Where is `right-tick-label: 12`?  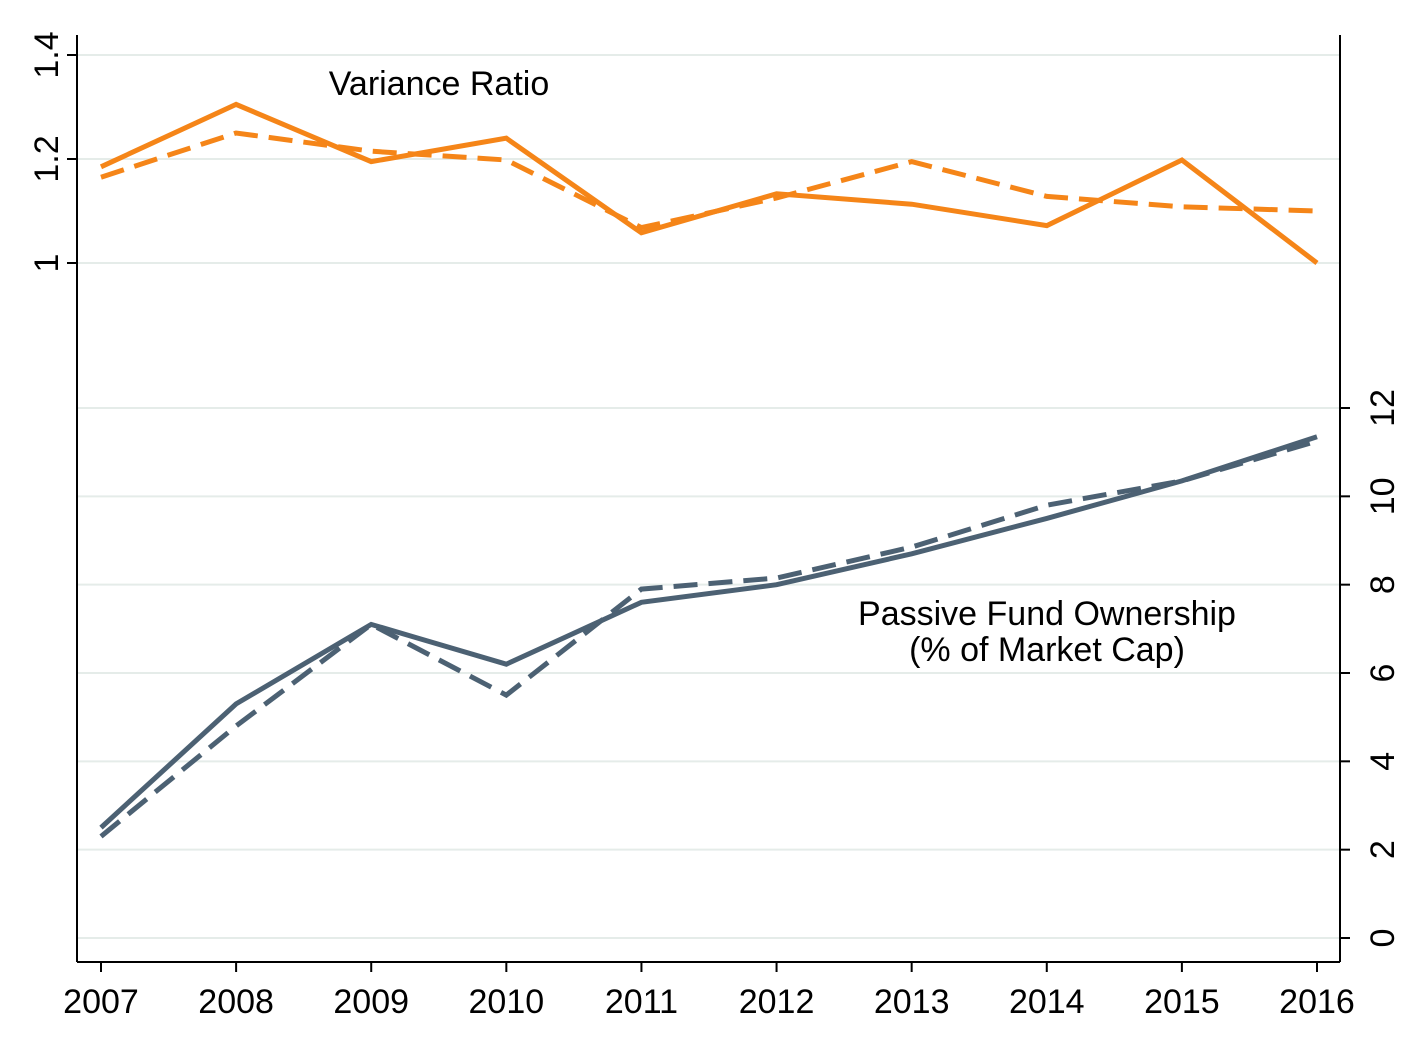
right-tick-label: 12 is located at coordinates (1383, 408).